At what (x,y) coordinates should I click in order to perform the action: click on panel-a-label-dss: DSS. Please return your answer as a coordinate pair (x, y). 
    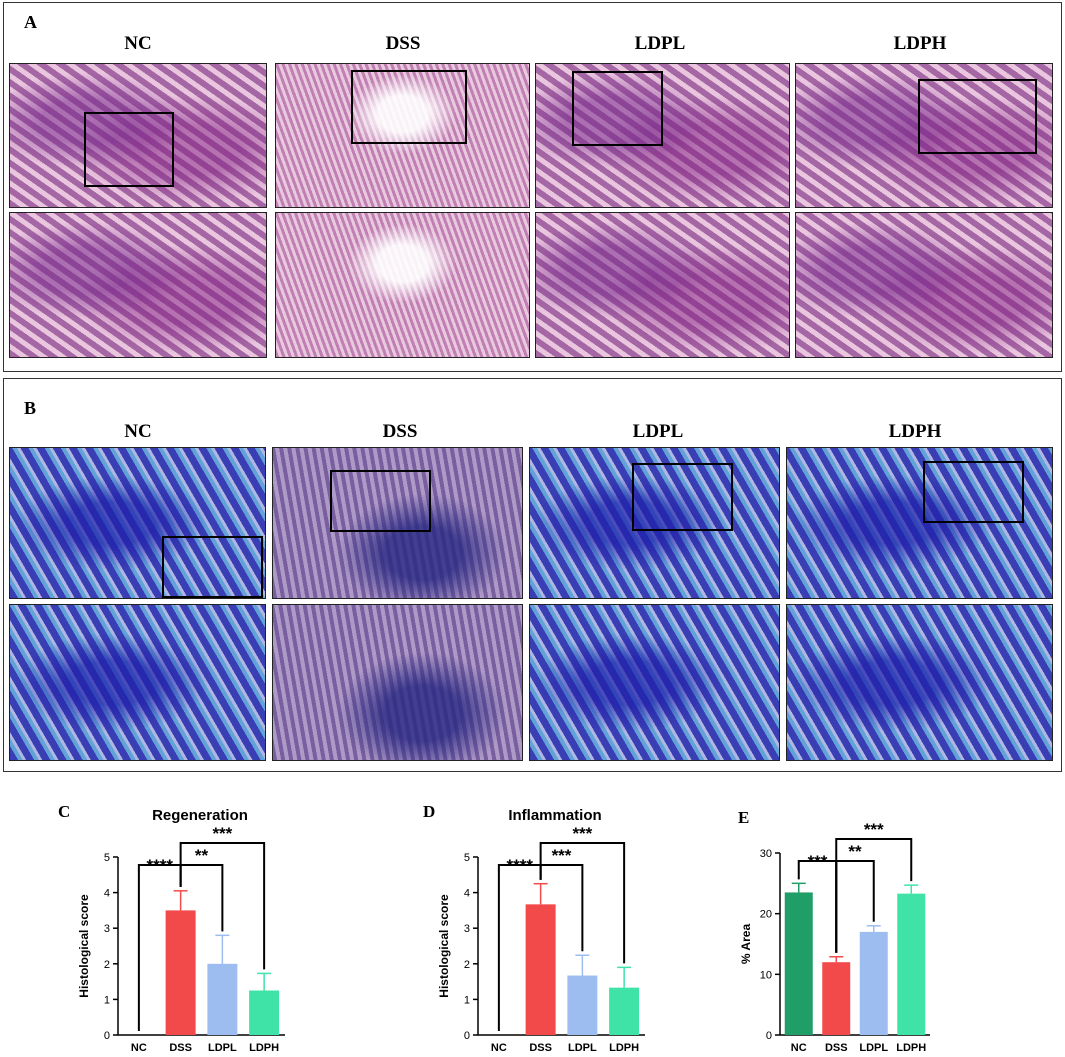
    Looking at the image, I should click on (403, 43).